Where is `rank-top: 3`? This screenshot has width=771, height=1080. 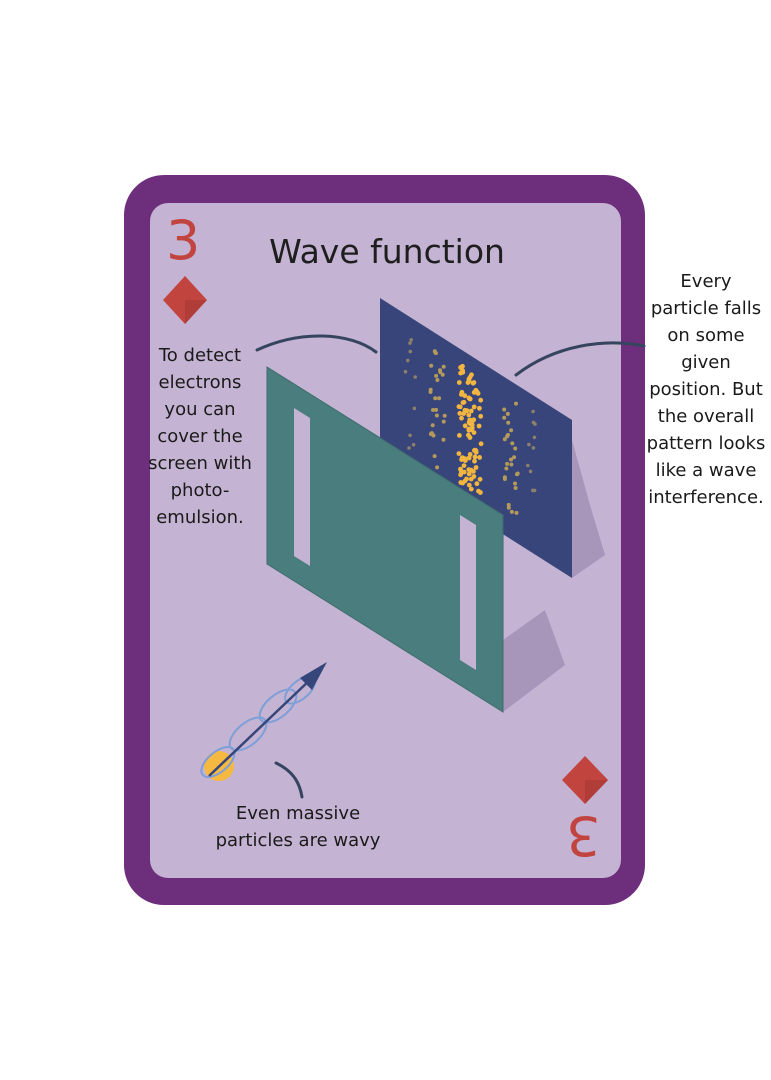 rank-top: 3 is located at coordinates (183, 240).